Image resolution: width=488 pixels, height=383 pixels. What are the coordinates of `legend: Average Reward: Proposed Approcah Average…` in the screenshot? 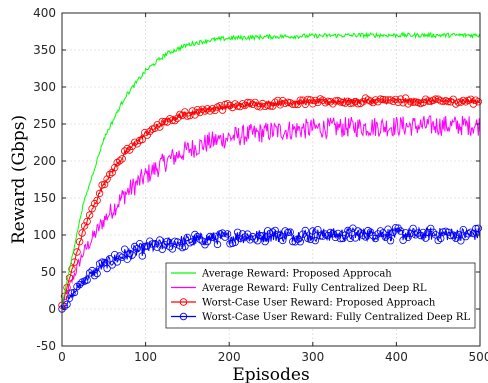 It's located at (320, 295).